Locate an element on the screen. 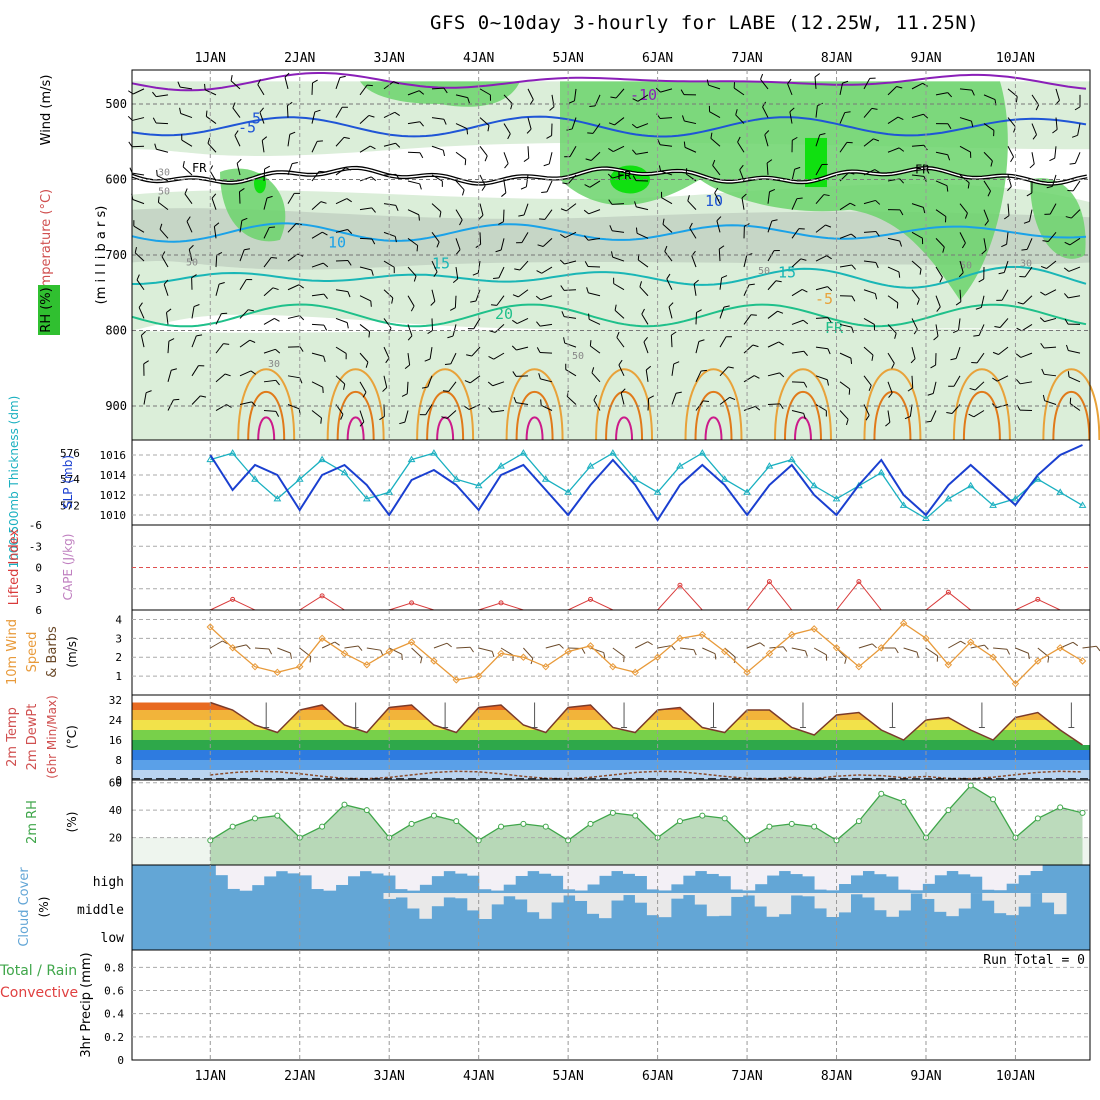 This screenshot has width=1100, height=1100. cloud-high-gap is located at coordinates (773, 870).